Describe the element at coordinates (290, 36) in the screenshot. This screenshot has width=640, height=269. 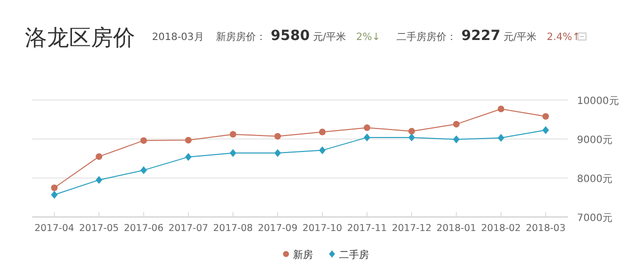
I see `text: 9580` at that location.